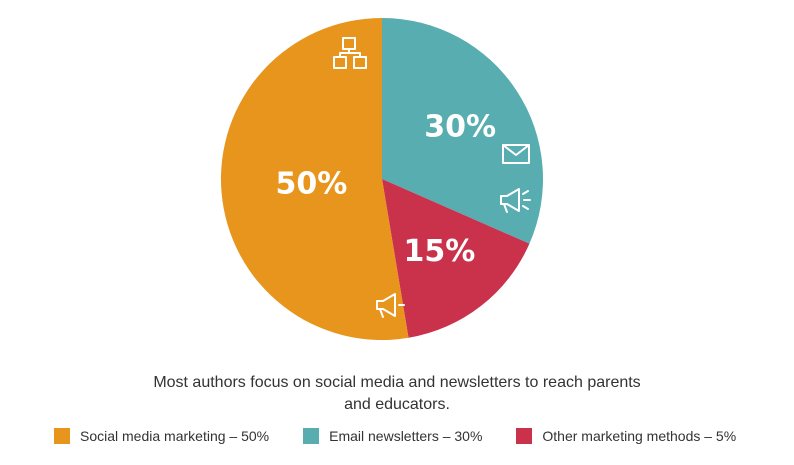 This screenshot has height=465, width=794. Describe the element at coordinates (397, 404) in the screenshot. I see `caption-line-2: and educators.` at that location.